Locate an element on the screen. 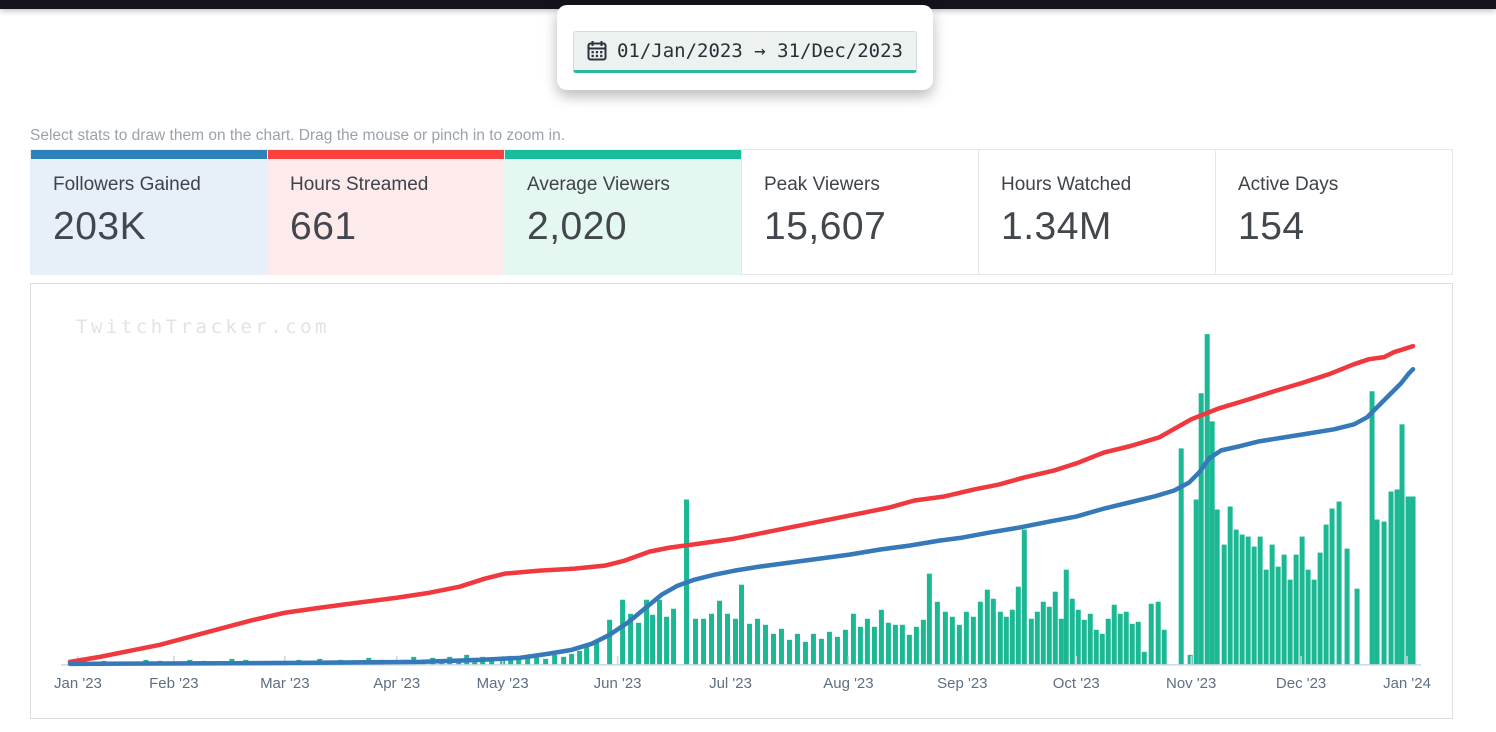  date-start: 01/Jan/2023 is located at coordinates (679, 50).